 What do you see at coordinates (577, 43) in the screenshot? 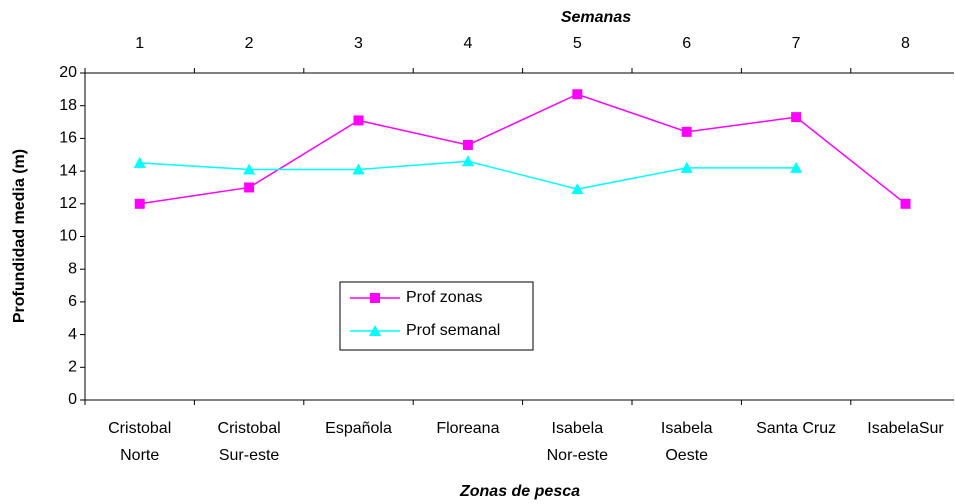
I see `top-tick-label: 5` at bounding box center [577, 43].